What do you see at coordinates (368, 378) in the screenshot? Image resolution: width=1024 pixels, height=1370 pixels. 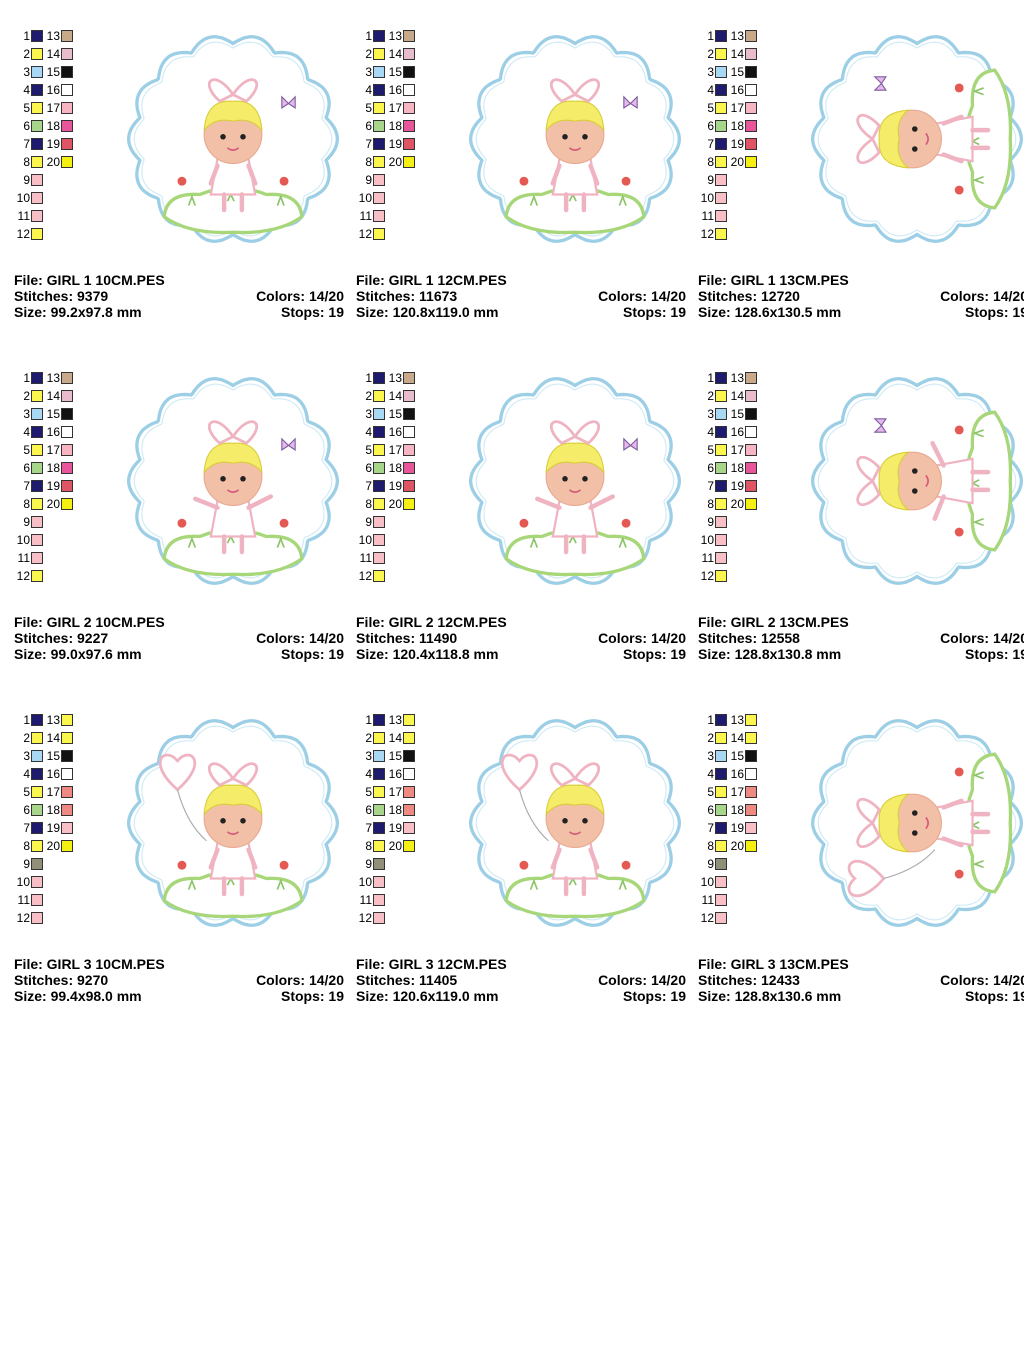 I see `color-number: 1` at bounding box center [368, 378].